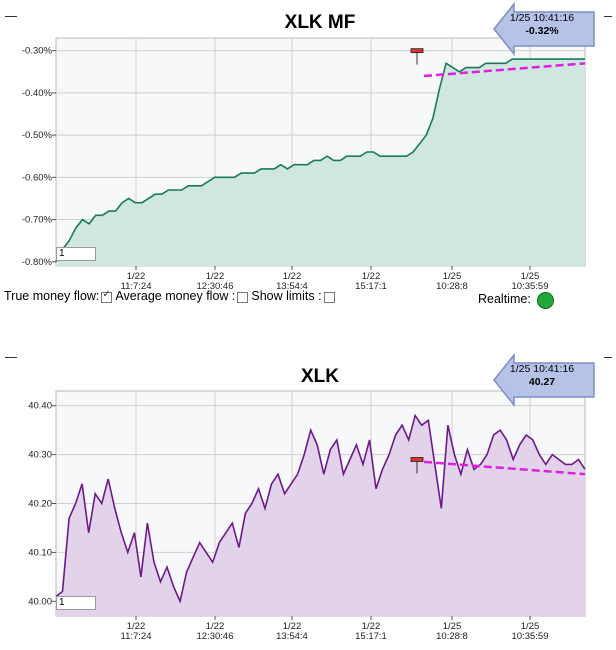 This screenshot has height=650, width=616. I want to click on average-money-flow-checkbox, so click(243, 297).